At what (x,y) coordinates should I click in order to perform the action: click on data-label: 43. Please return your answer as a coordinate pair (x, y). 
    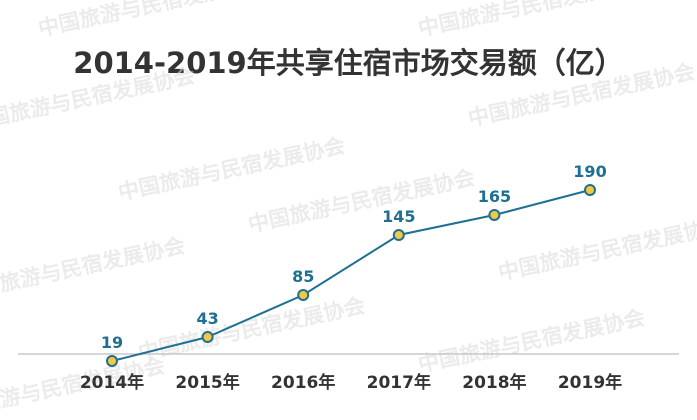
    Looking at the image, I should click on (207, 318).